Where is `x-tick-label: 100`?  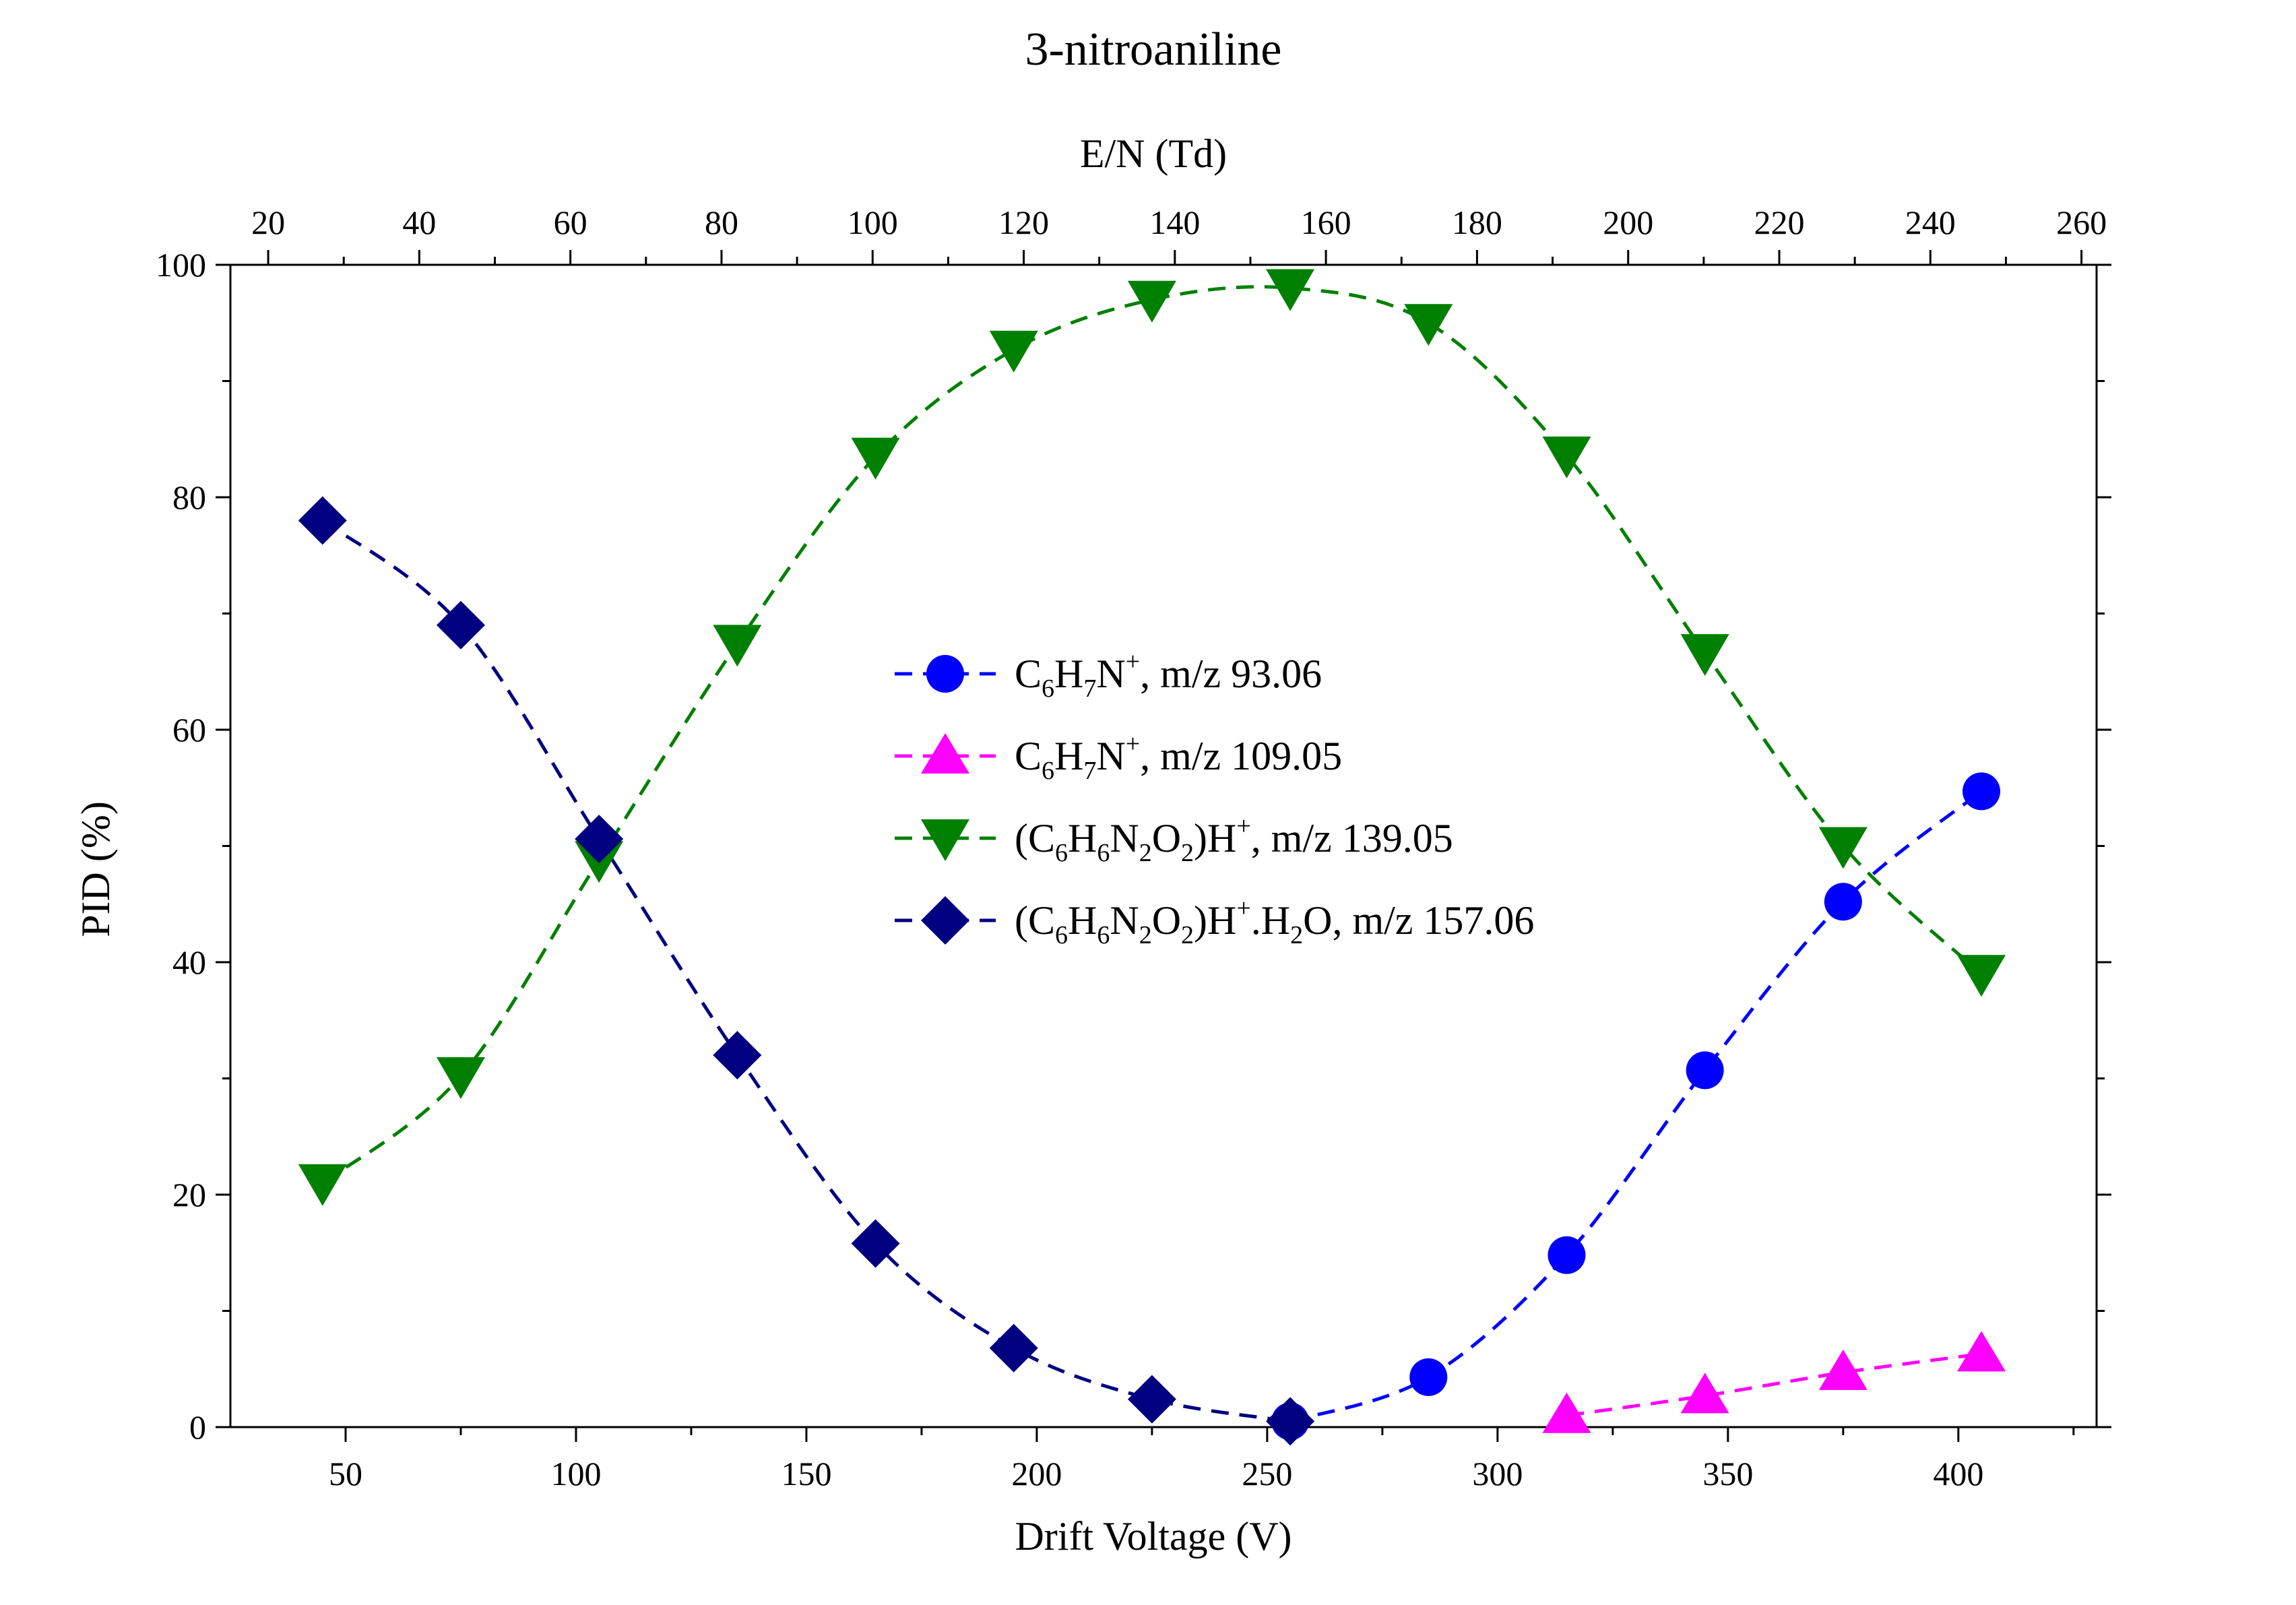 x-tick-label: 100 is located at coordinates (575, 1473).